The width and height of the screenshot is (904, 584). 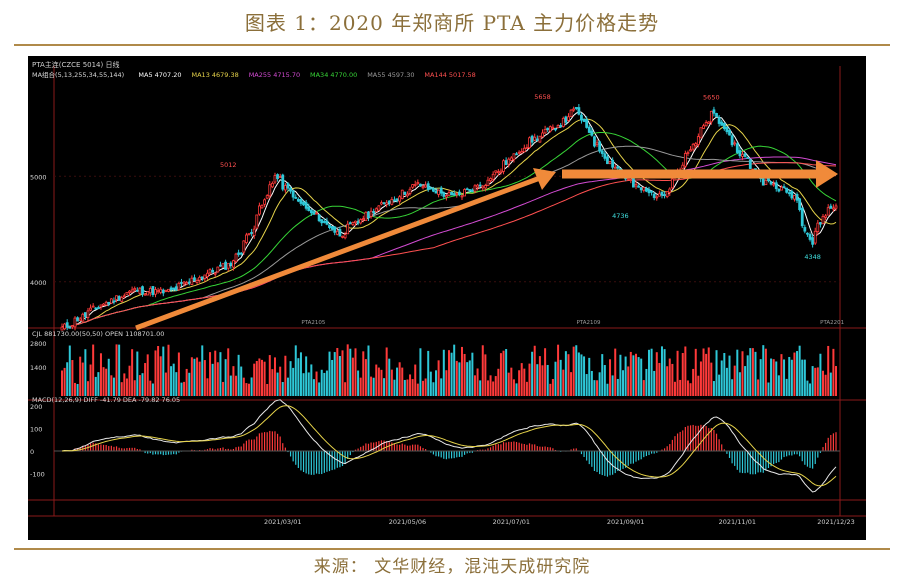 I want to click on ma-legend-item: MA255 4715.70, so click(x=274, y=75).